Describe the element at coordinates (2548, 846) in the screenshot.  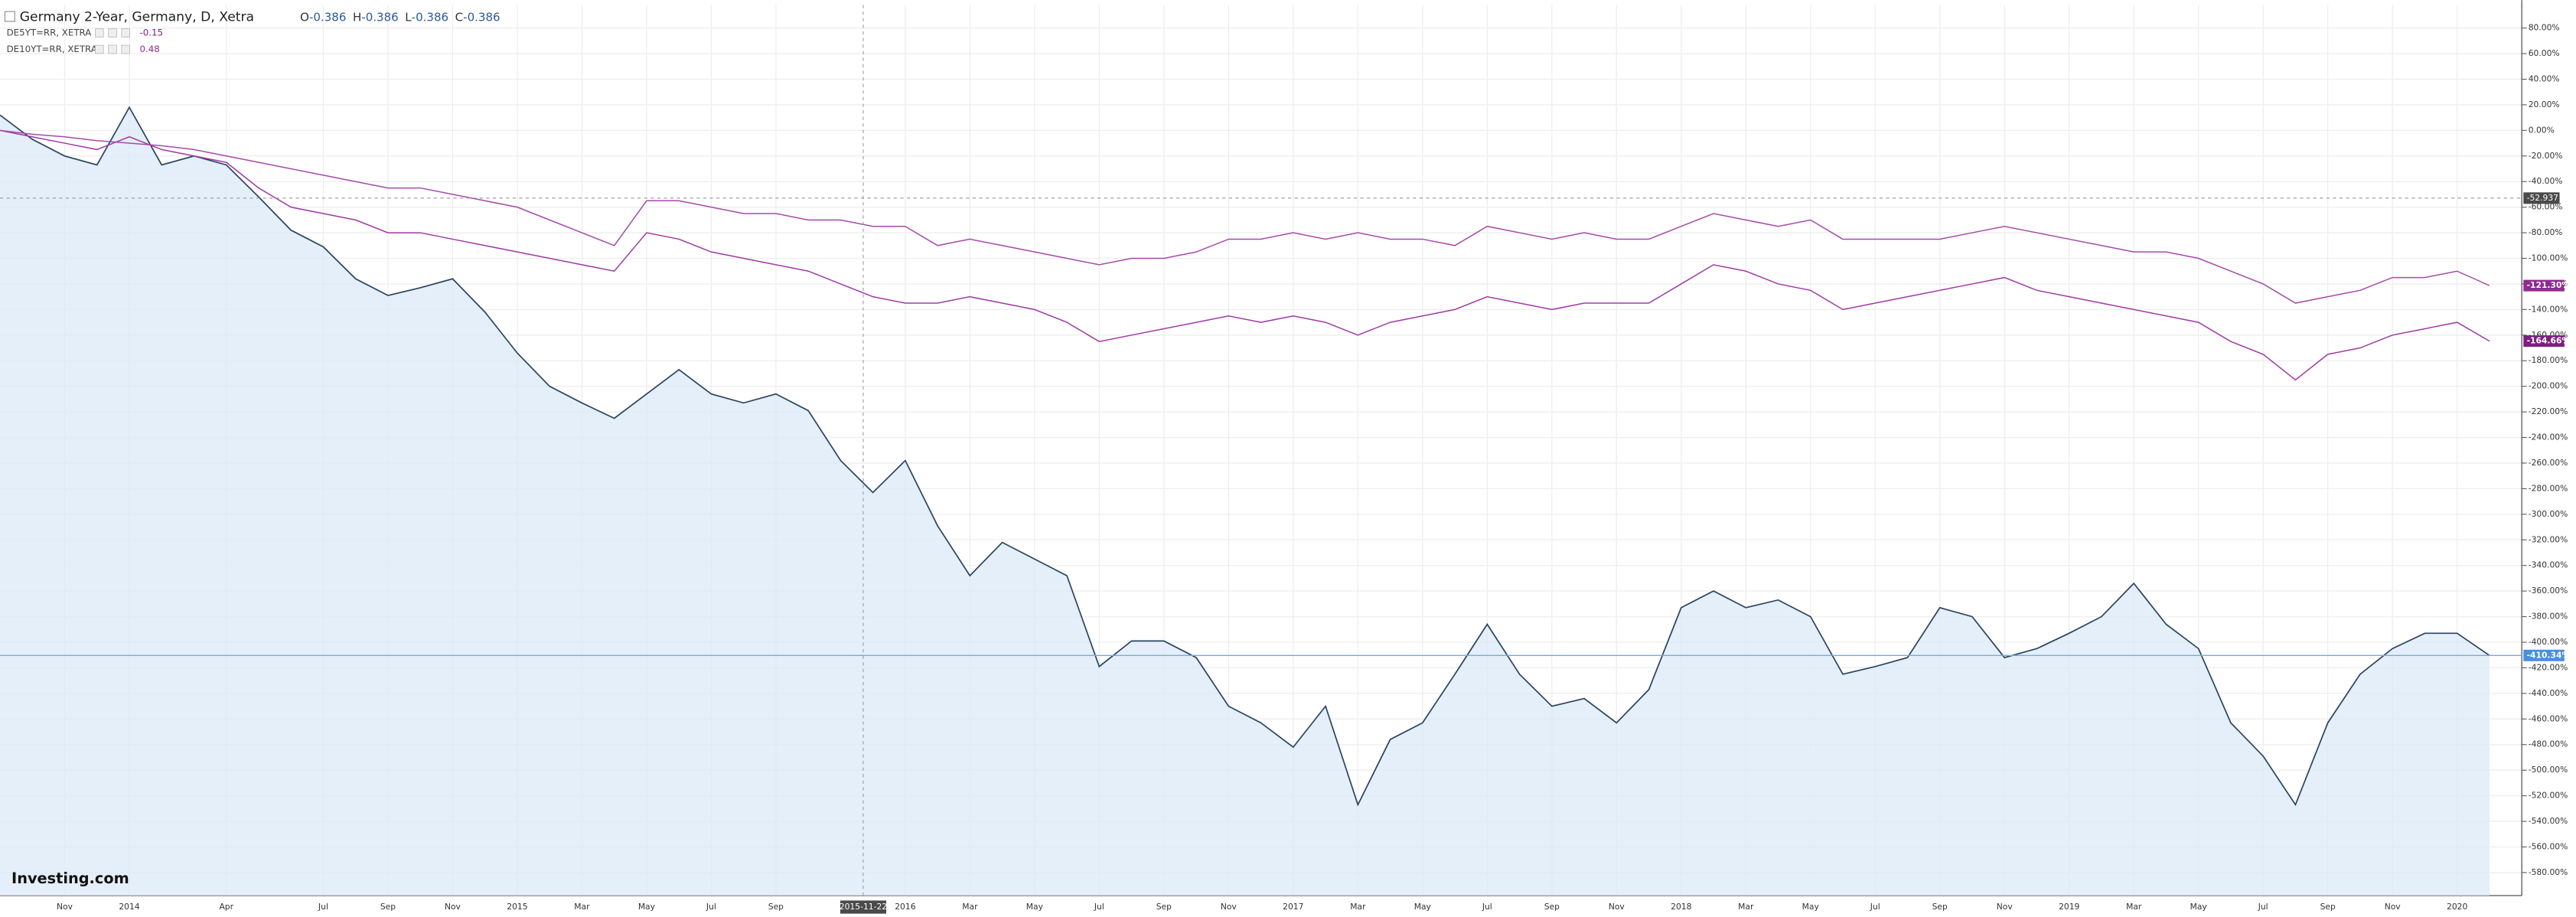
I see `y-tick-label: -560.00%` at that location.